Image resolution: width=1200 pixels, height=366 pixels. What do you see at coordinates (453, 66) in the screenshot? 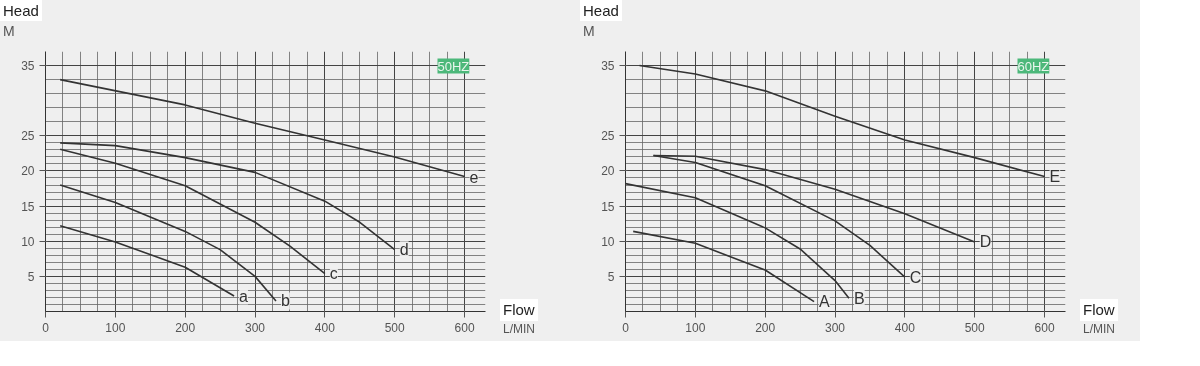
I see `annotation: 50HZ` at bounding box center [453, 66].